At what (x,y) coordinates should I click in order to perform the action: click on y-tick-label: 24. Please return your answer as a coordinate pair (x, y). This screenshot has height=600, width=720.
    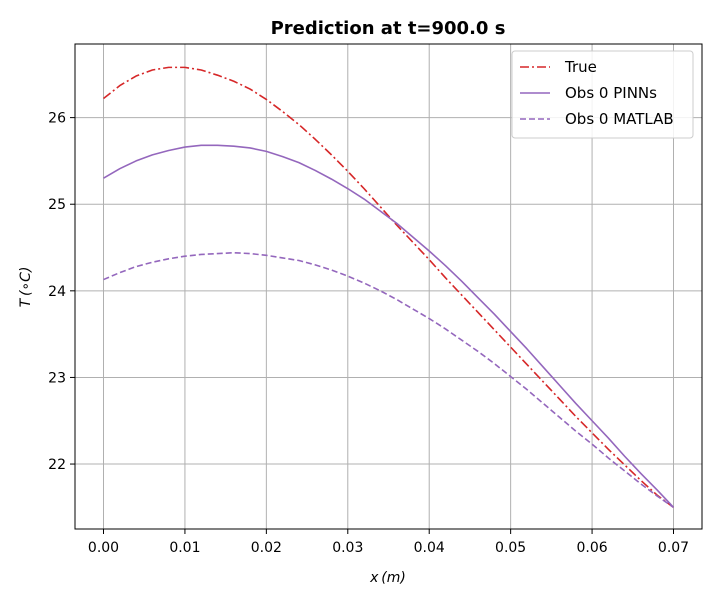
    Looking at the image, I should click on (57, 292).